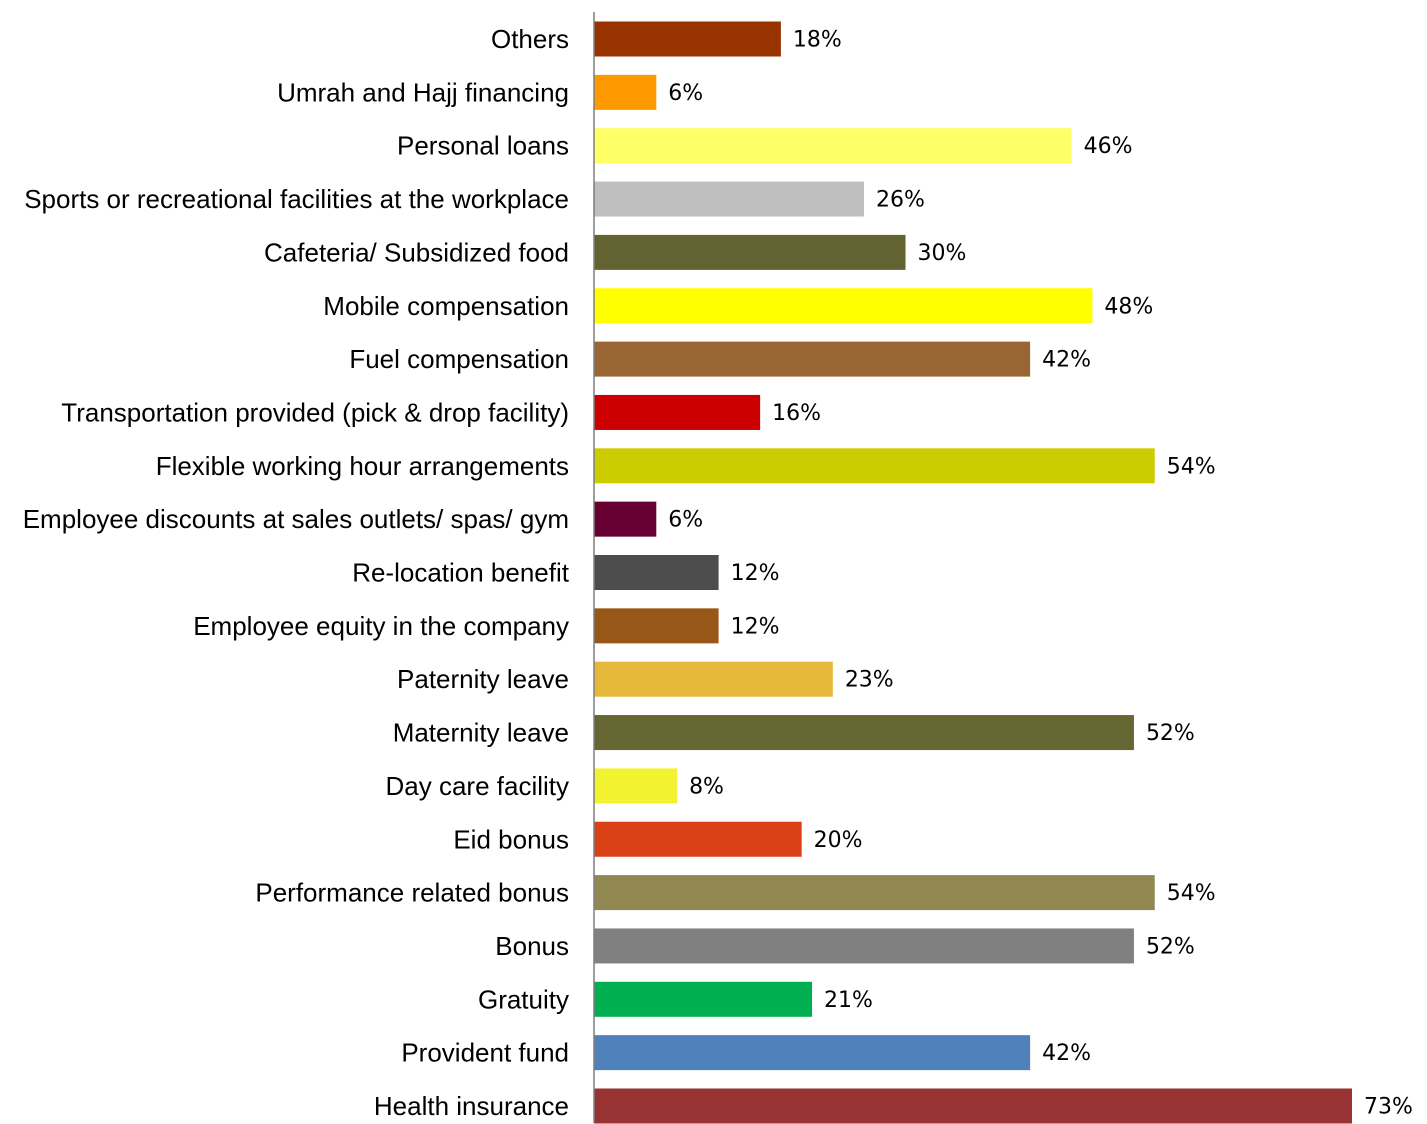 The height and width of the screenshot is (1124, 1427). What do you see at coordinates (942, 253) in the screenshot?
I see `data-label-cafeteria-subsidized-food: 30%` at bounding box center [942, 253].